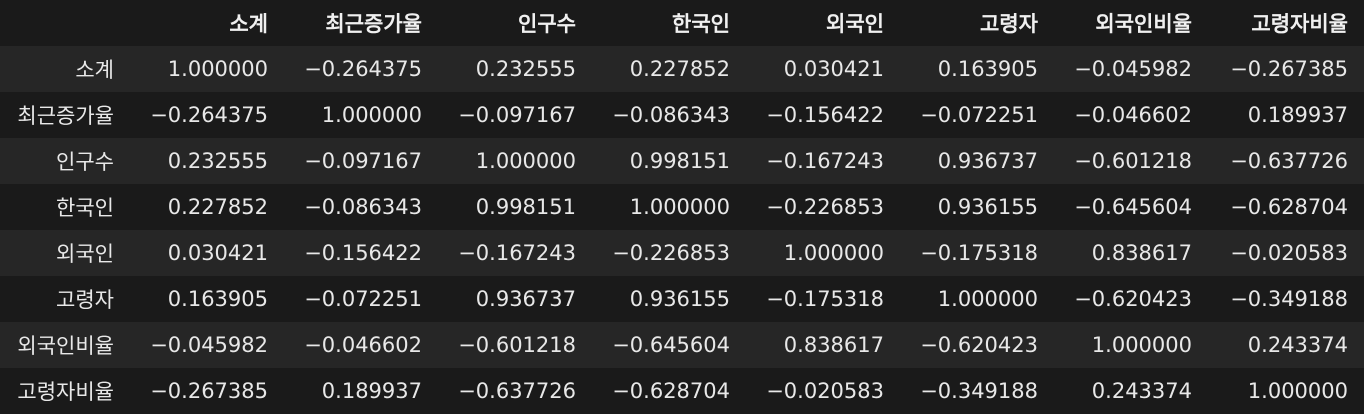  I want to click on row-index-label: 최근증가율, so click(65, 116).